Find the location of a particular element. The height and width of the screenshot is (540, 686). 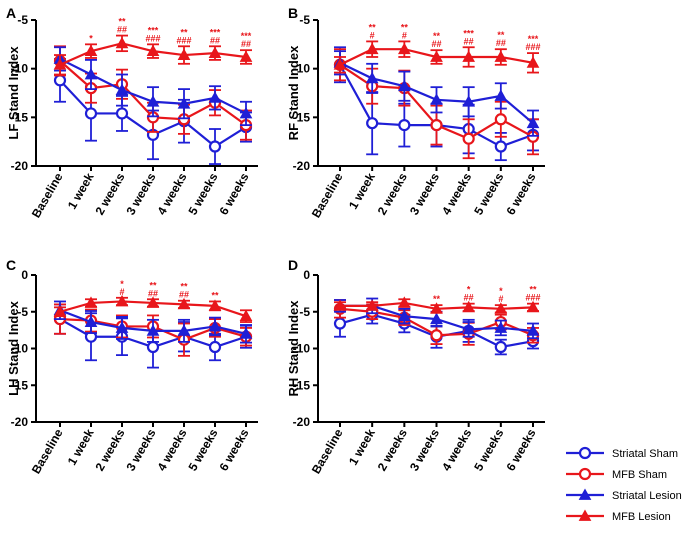

legend-label: Striatal Lesion is located at coordinates (647, 496).